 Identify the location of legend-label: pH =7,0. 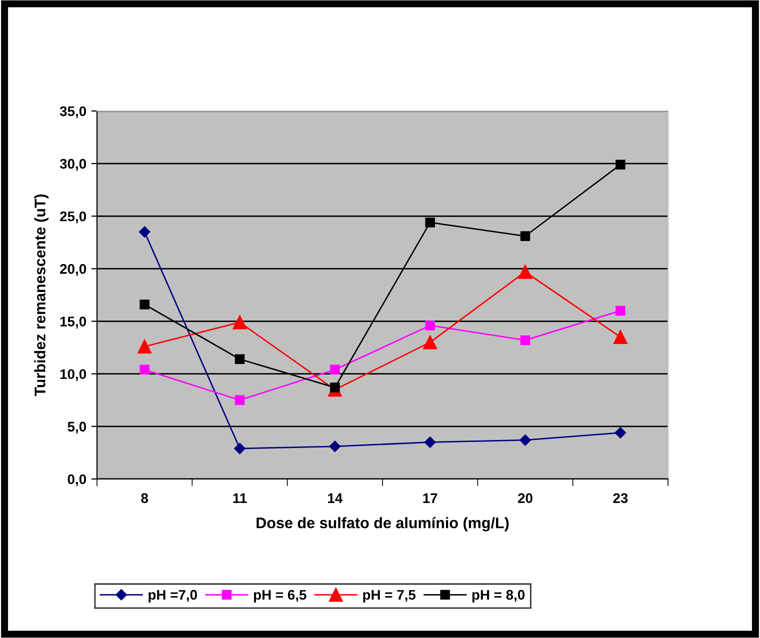
(172, 596).